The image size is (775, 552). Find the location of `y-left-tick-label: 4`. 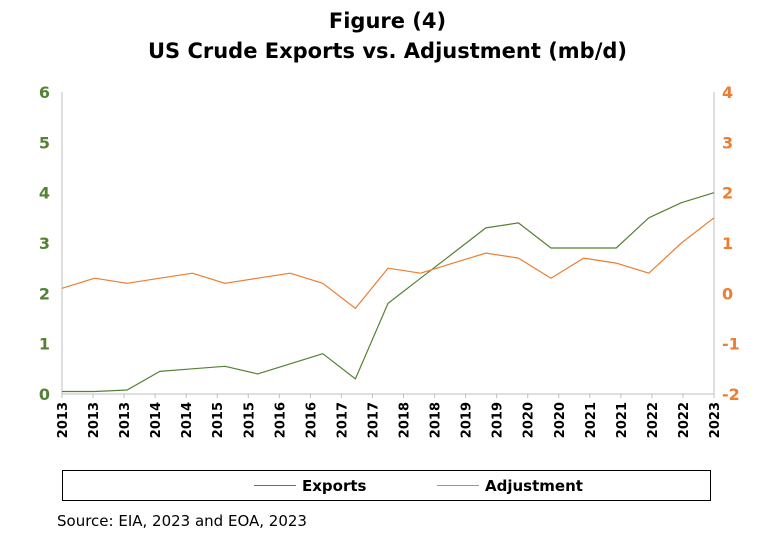

y-left-tick-label: 4 is located at coordinates (44, 193).